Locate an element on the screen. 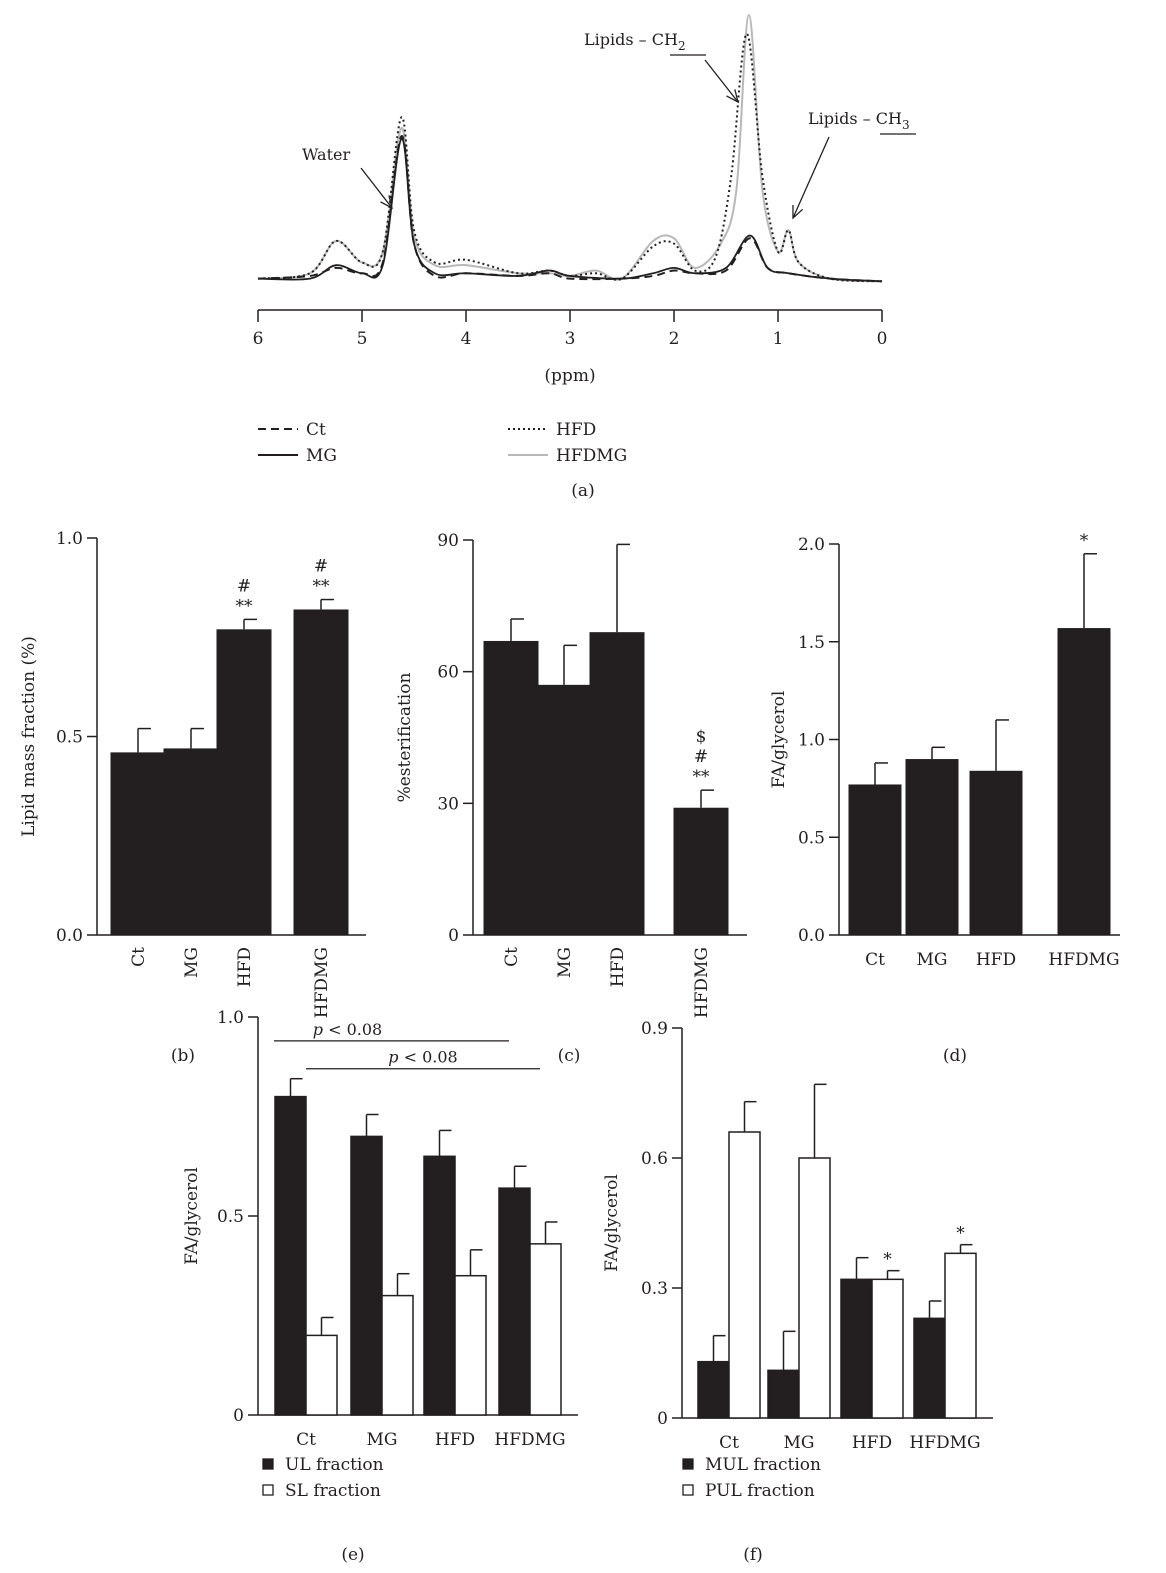 The image size is (1166, 1573). spectrum-plot is located at coordinates (570, 148).